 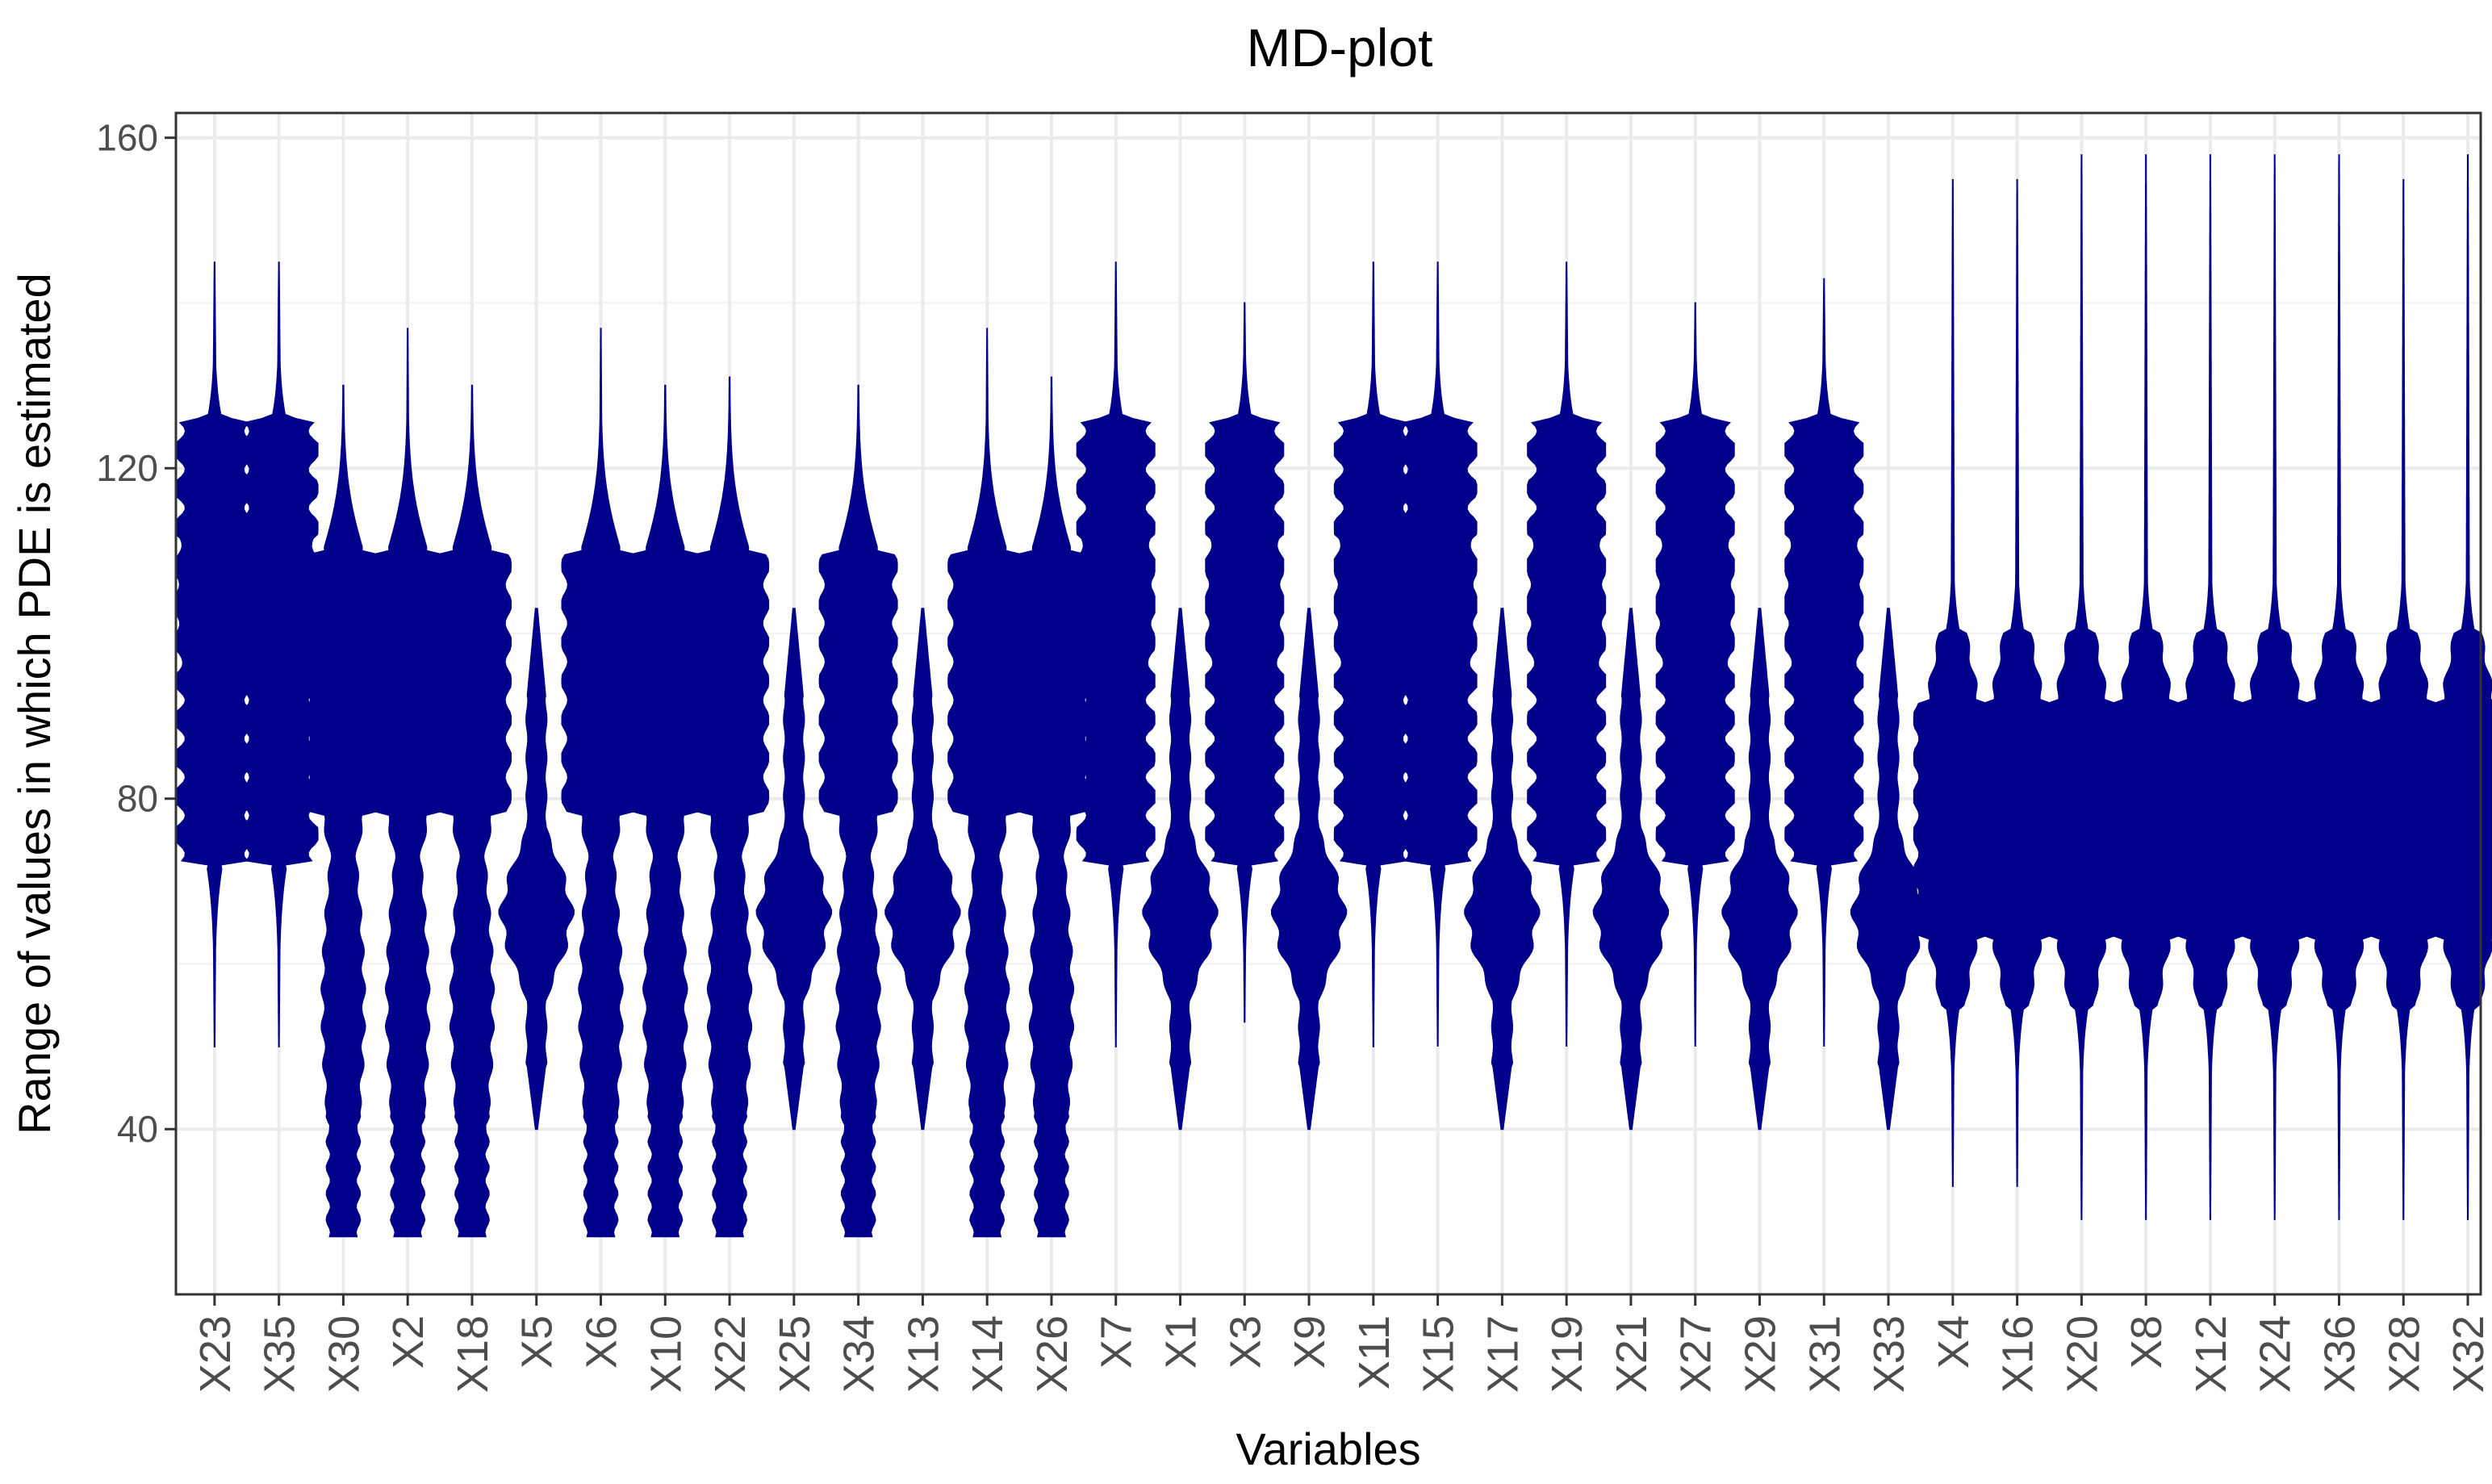 What do you see at coordinates (923, 1354) in the screenshot?
I see `x-tick-label: X13` at bounding box center [923, 1354].